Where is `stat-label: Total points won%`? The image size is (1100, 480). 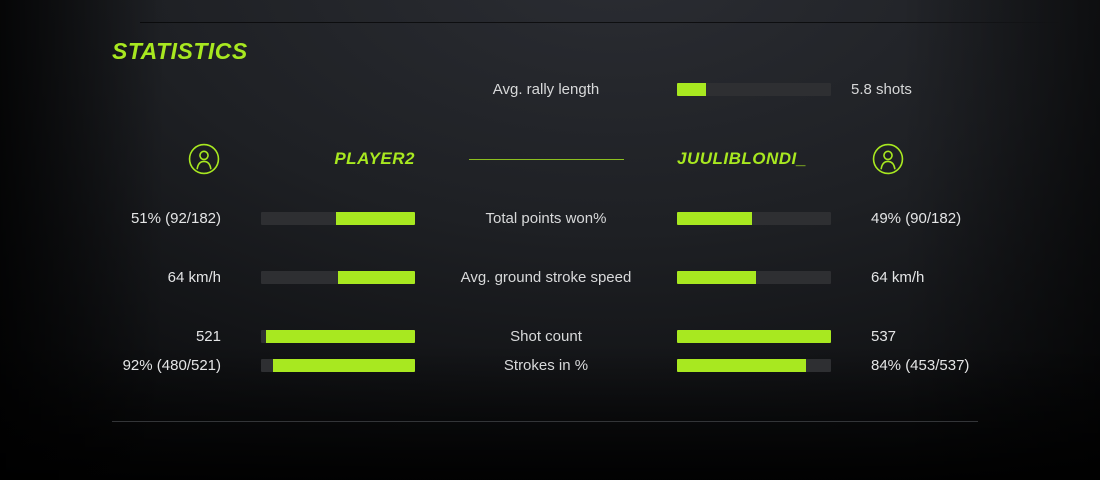 stat-label: Total points won% is located at coordinates (546, 218).